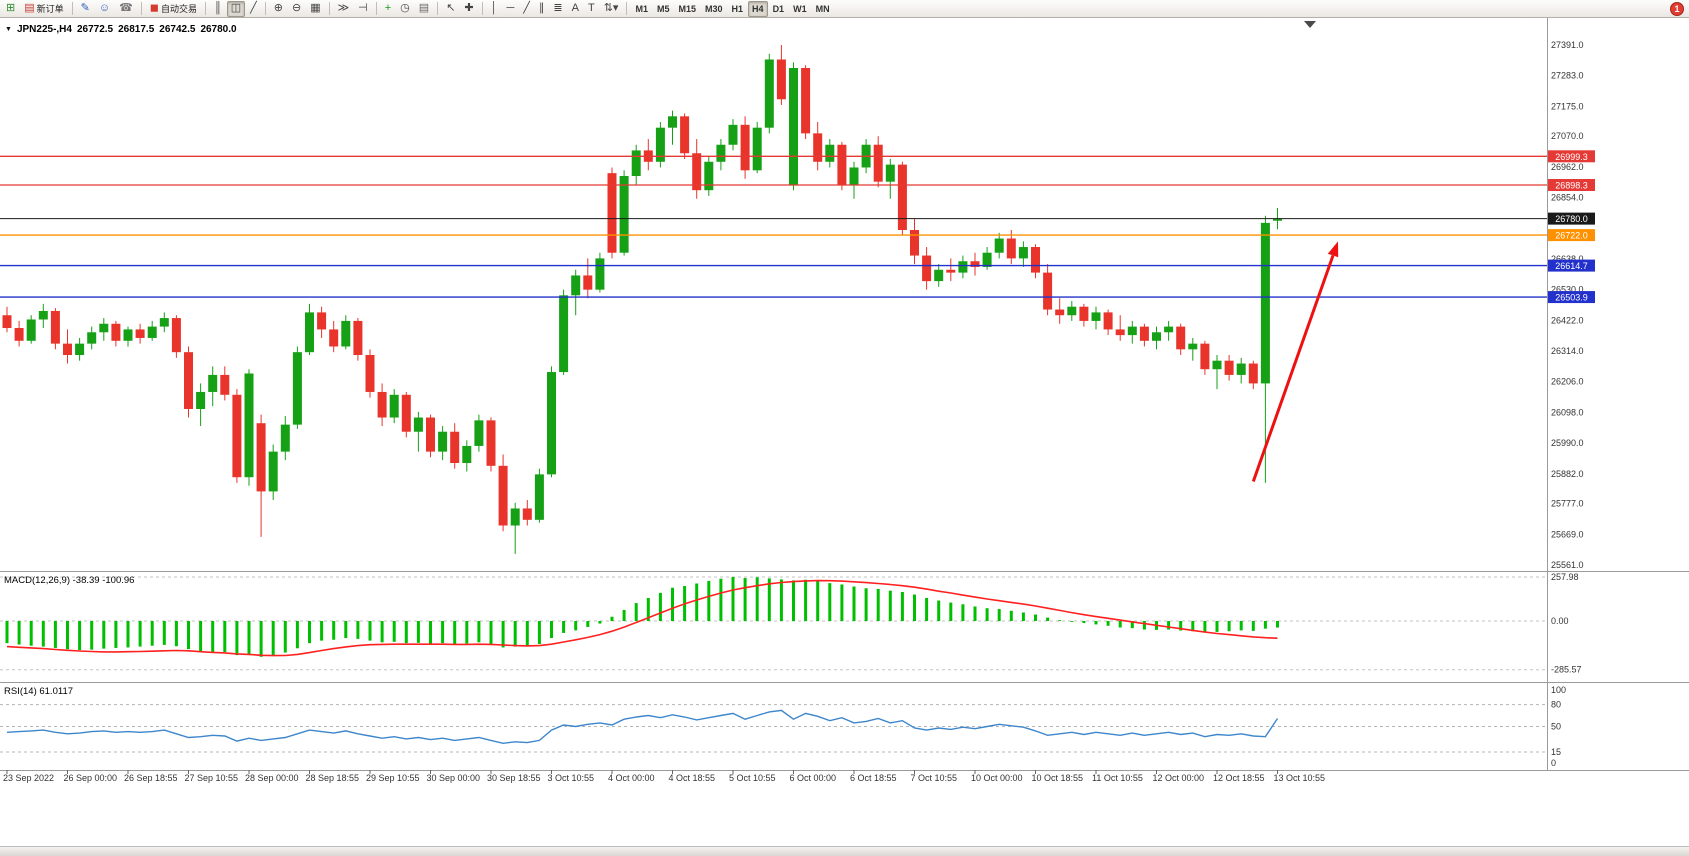  I want to click on timeframe-m15-button: M15, so click(688, 9).